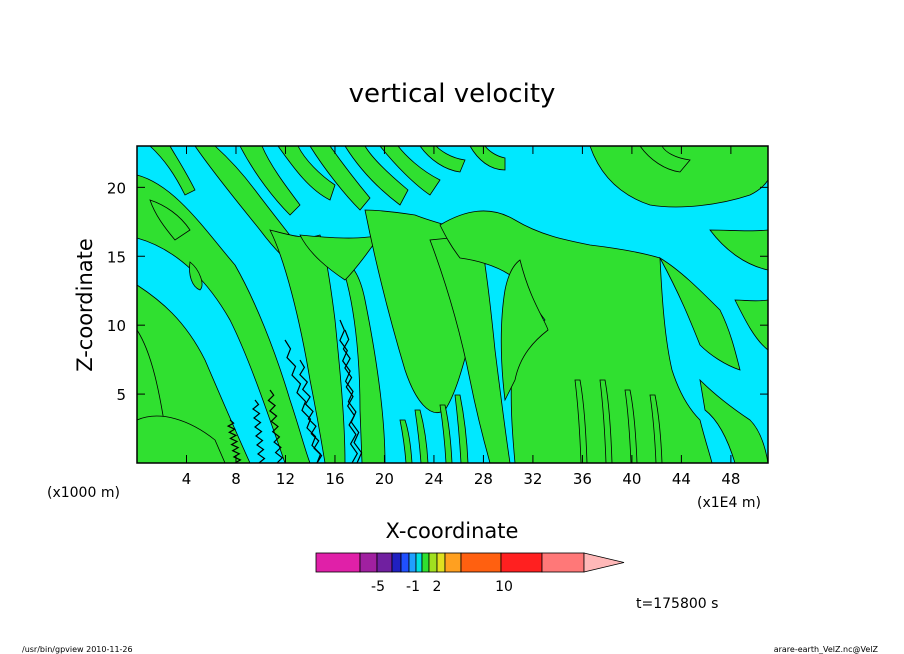 The height and width of the screenshot is (654, 904). Describe the element at coordinates (85, 305) in the screenshot. I see `y-axis-label: Z-coordinate` at that location.